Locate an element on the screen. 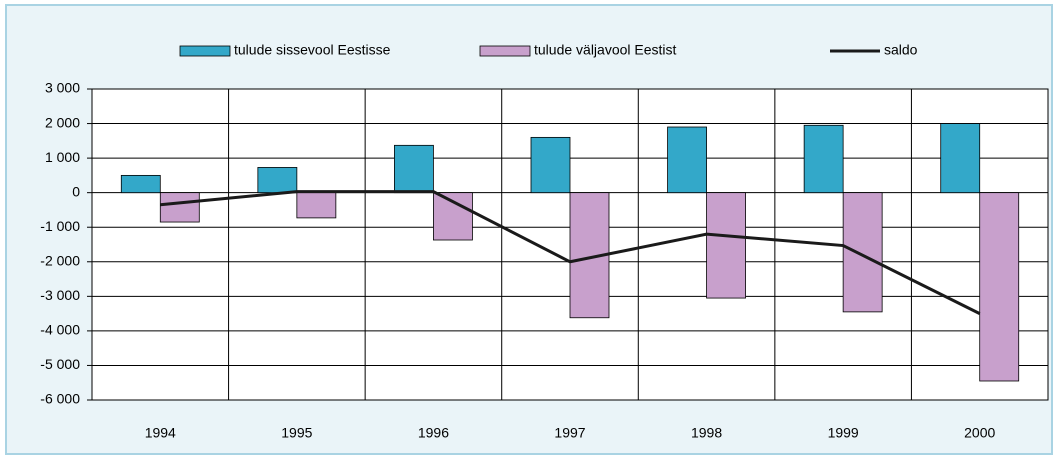 This screenshot has width=1058, height=459. legend-label: tulude väljavool Eestist is located at coordinates (605, 50).